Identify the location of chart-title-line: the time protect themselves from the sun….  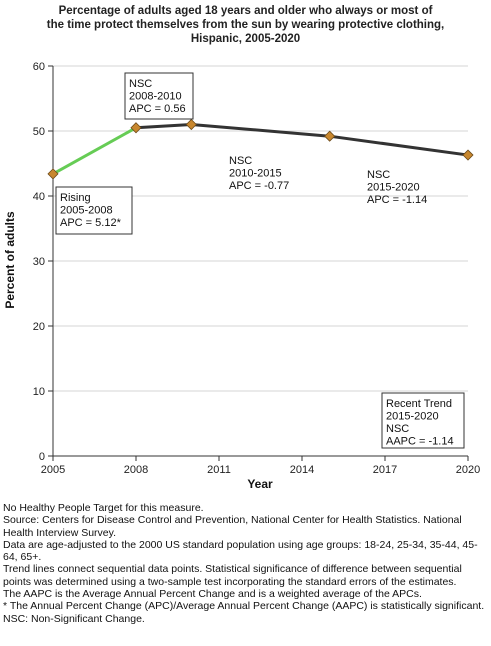
(245, 25).